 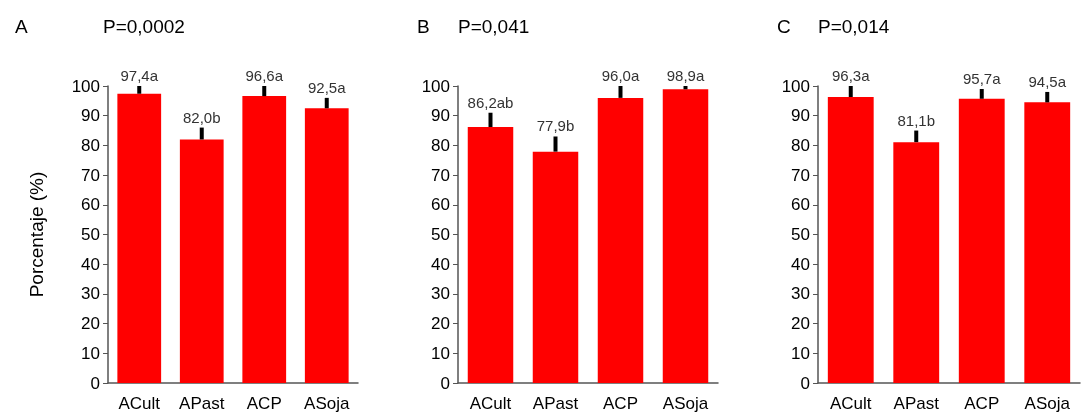 What do you see at coordinates (201, 117) in the screenshot?
I see `data-label: 82,0b` at bounding box center [201, 117].